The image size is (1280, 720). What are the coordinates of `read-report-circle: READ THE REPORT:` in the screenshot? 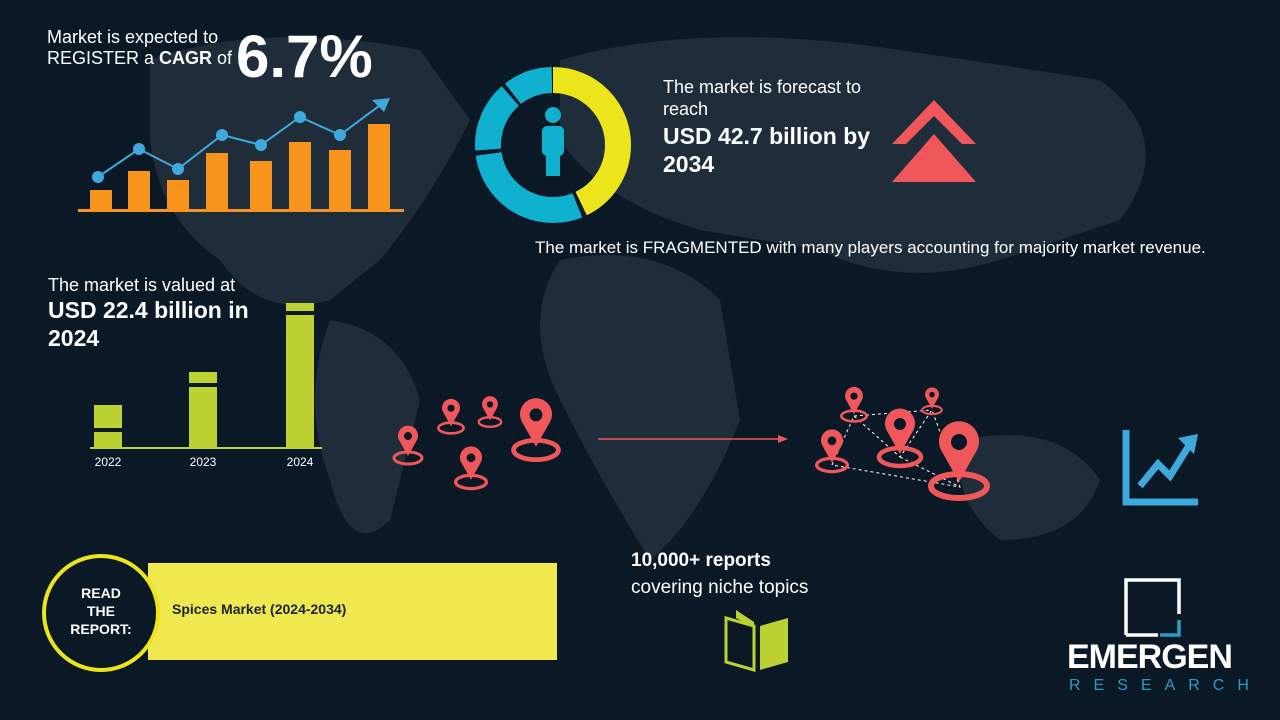 It's located at (101, 613).